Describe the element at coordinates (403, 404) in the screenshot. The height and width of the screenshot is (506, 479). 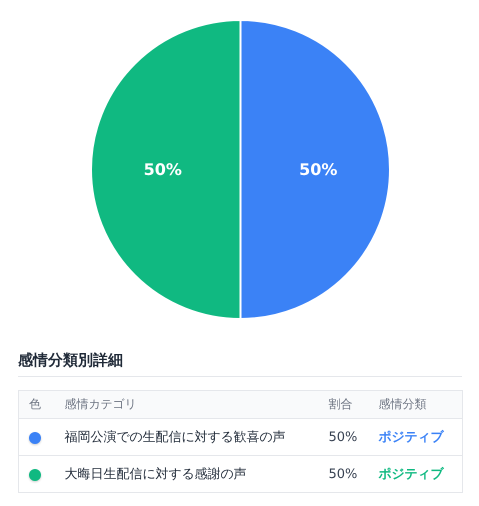
I see `text: 感情分類` at that location.